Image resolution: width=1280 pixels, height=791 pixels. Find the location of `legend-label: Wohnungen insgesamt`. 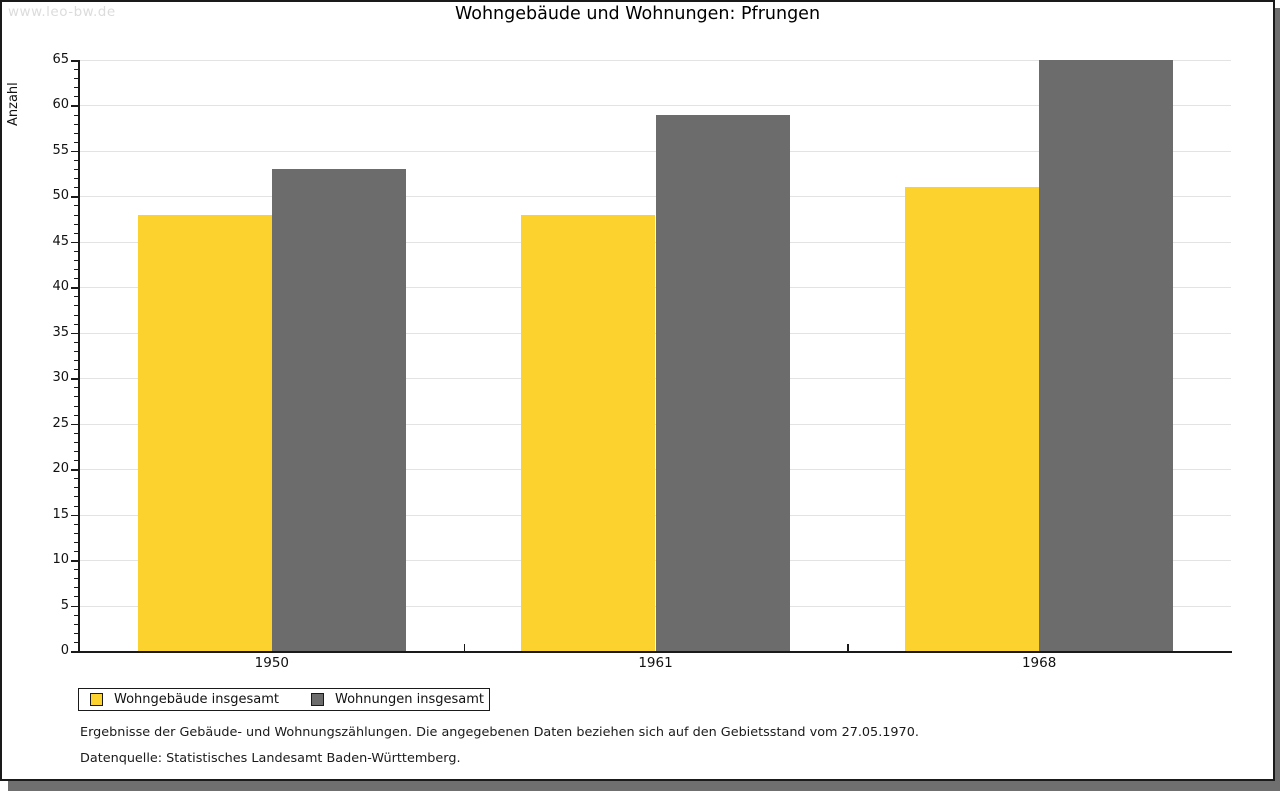

legend-label: Wohnungen insgesamt is located at coordinates (409, 699).